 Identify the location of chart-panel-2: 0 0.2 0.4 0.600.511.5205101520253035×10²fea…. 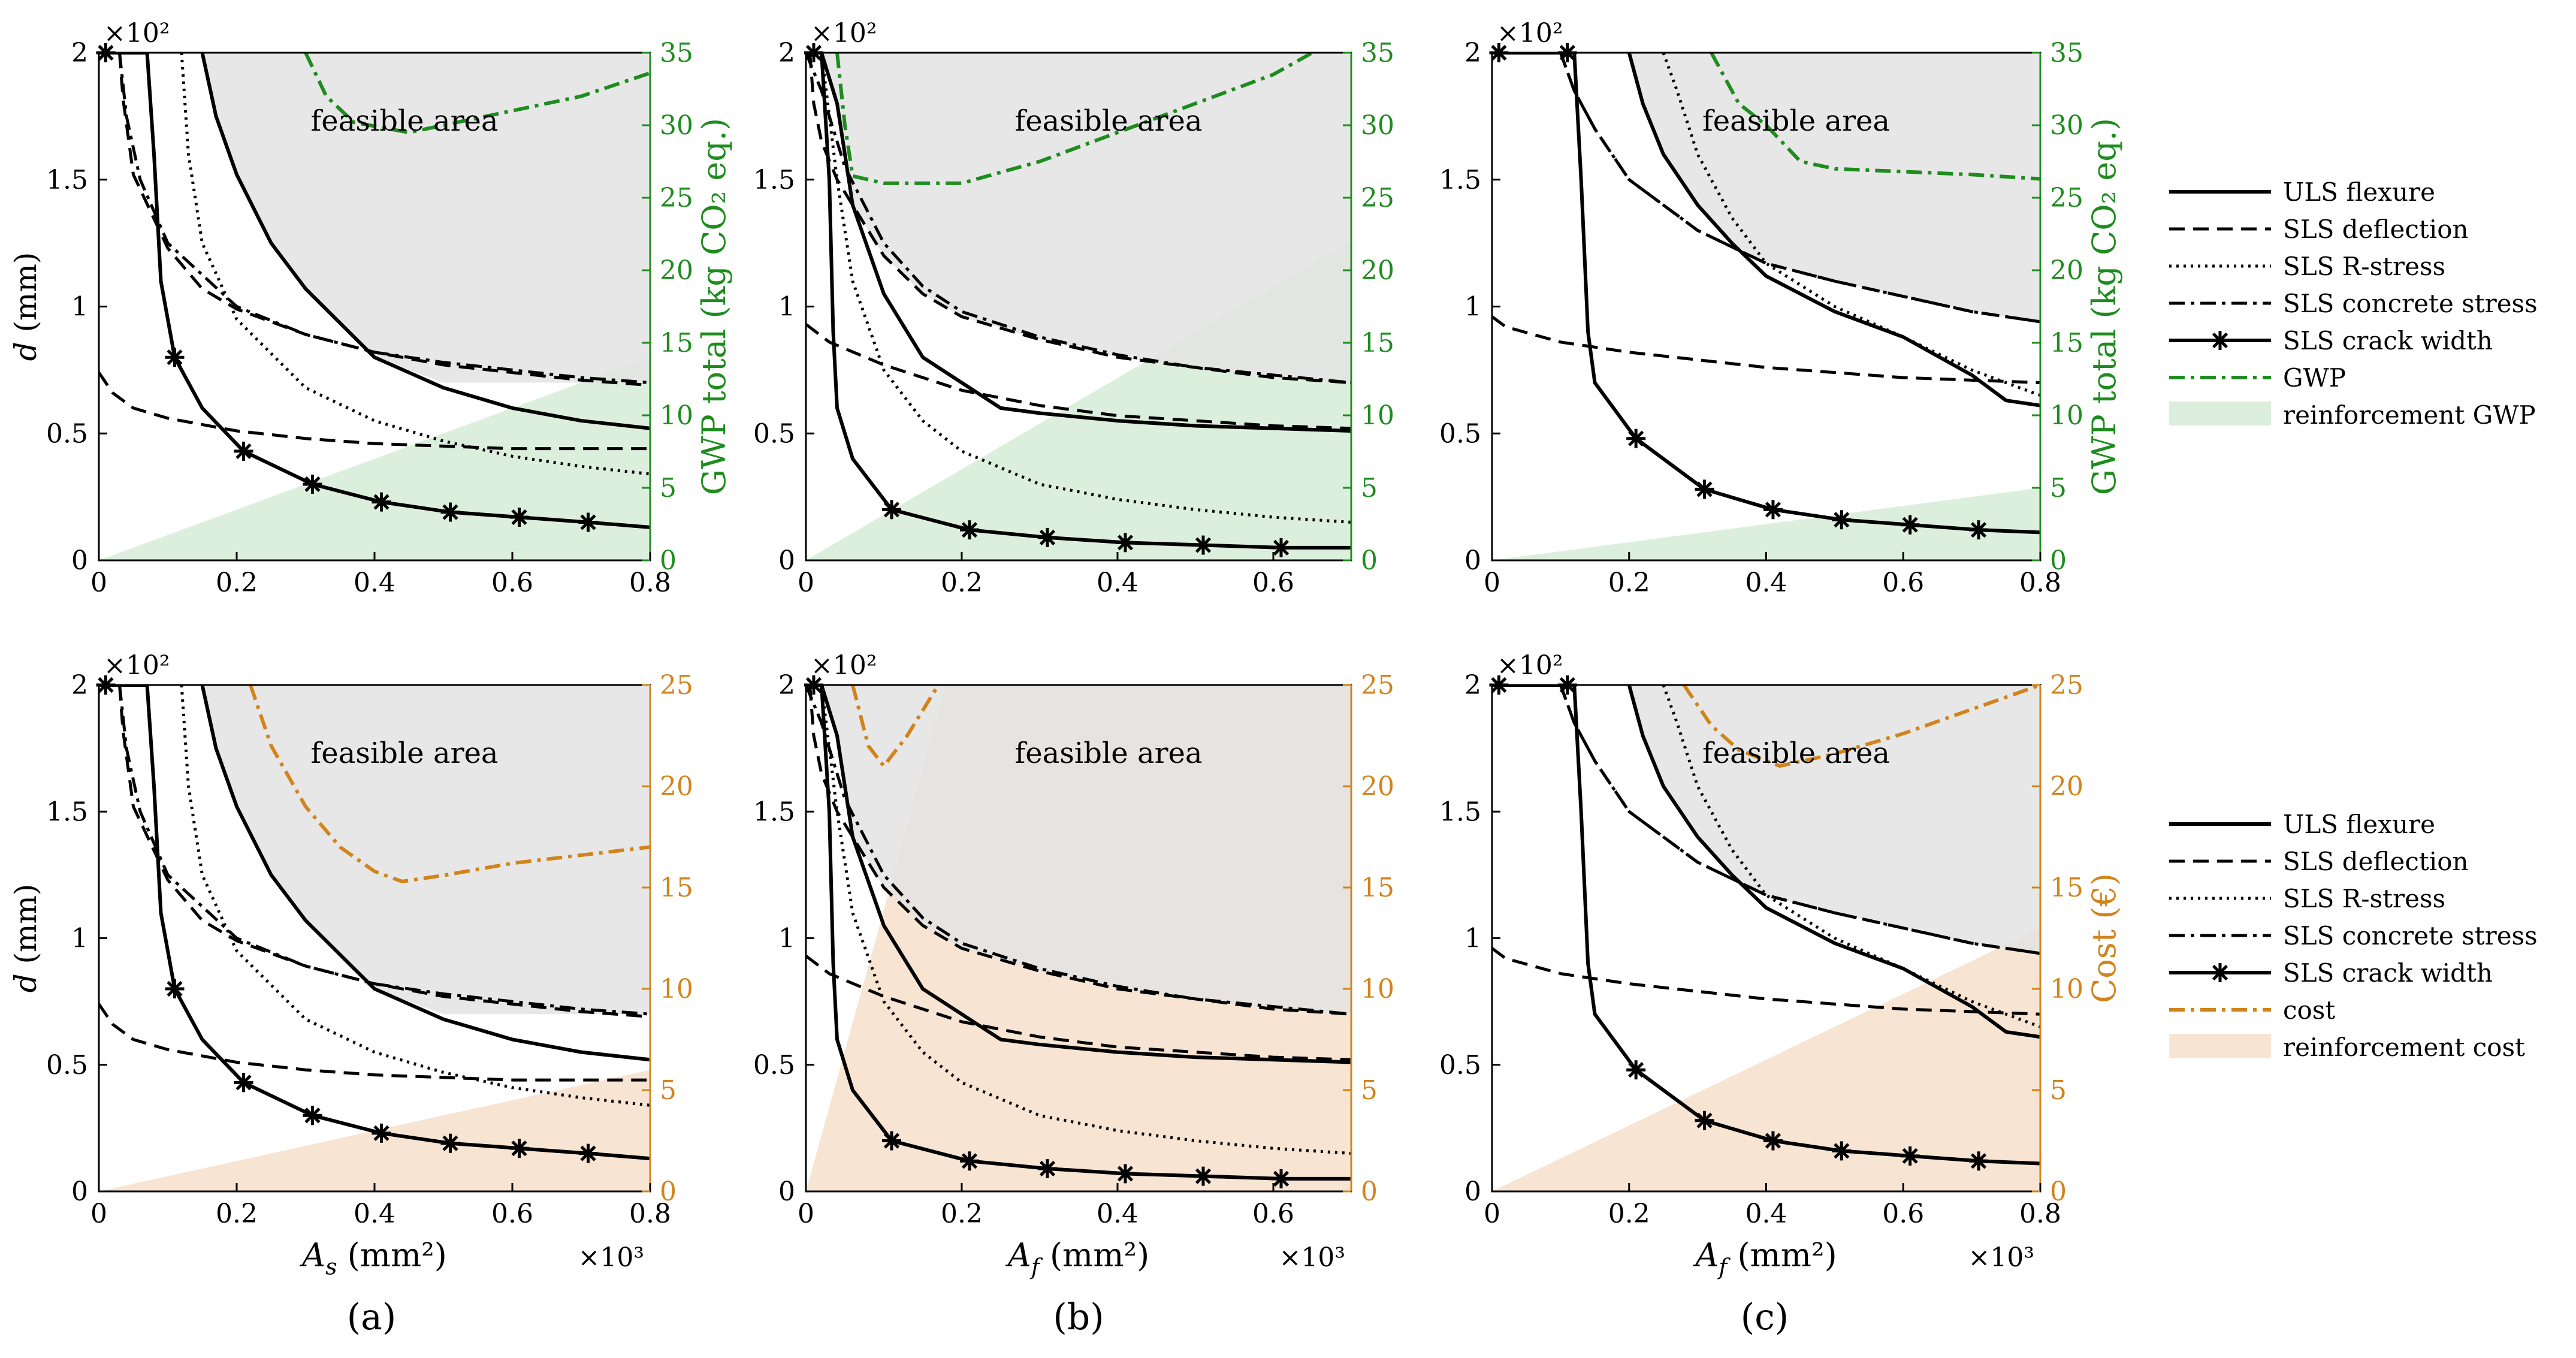
(1074, 308).